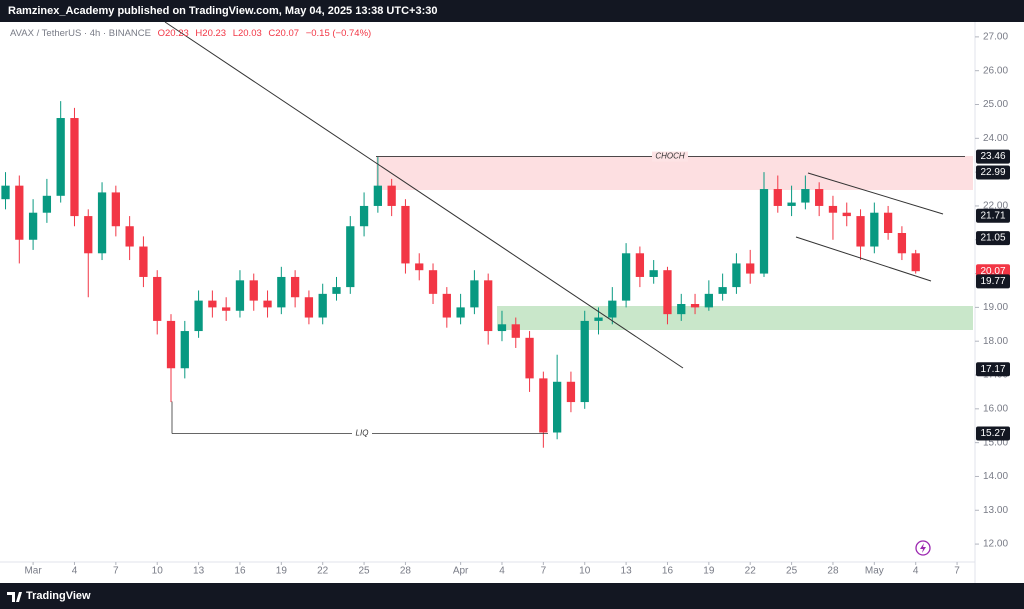 The height and width of the screenshot is (609, 1024). I want to click on demand-zone, so click(735, 318).